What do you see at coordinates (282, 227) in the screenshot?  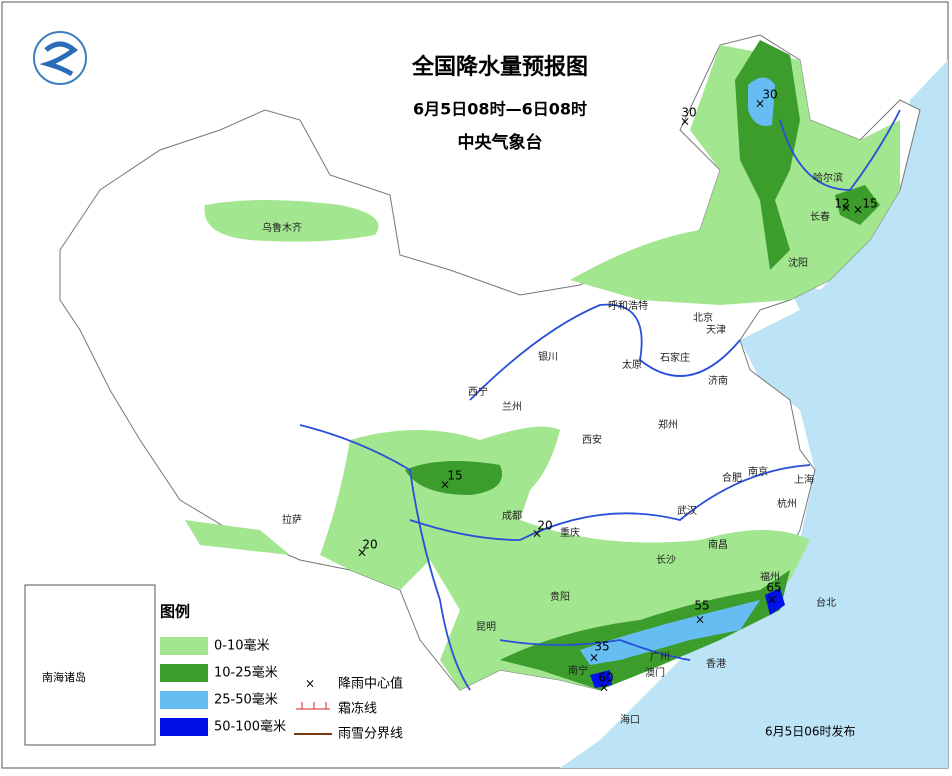 I see `city-label: 乌鲁木齐` at bounding box center [282, 227].